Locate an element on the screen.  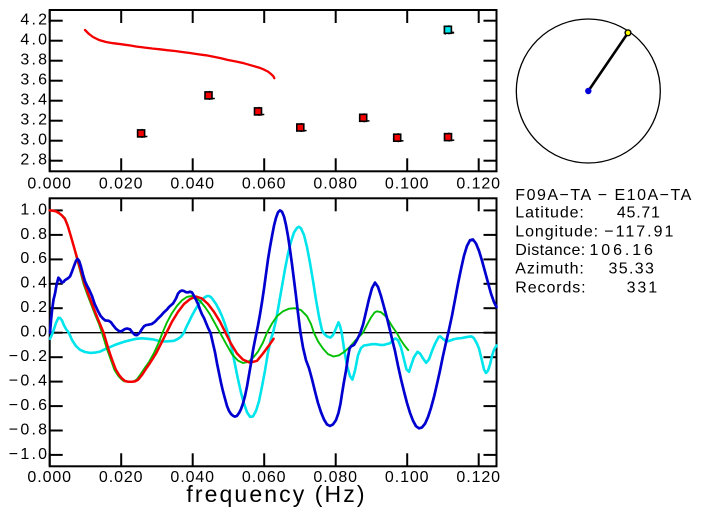
svg-text: 0.0 is located at coordinates (34, 332).